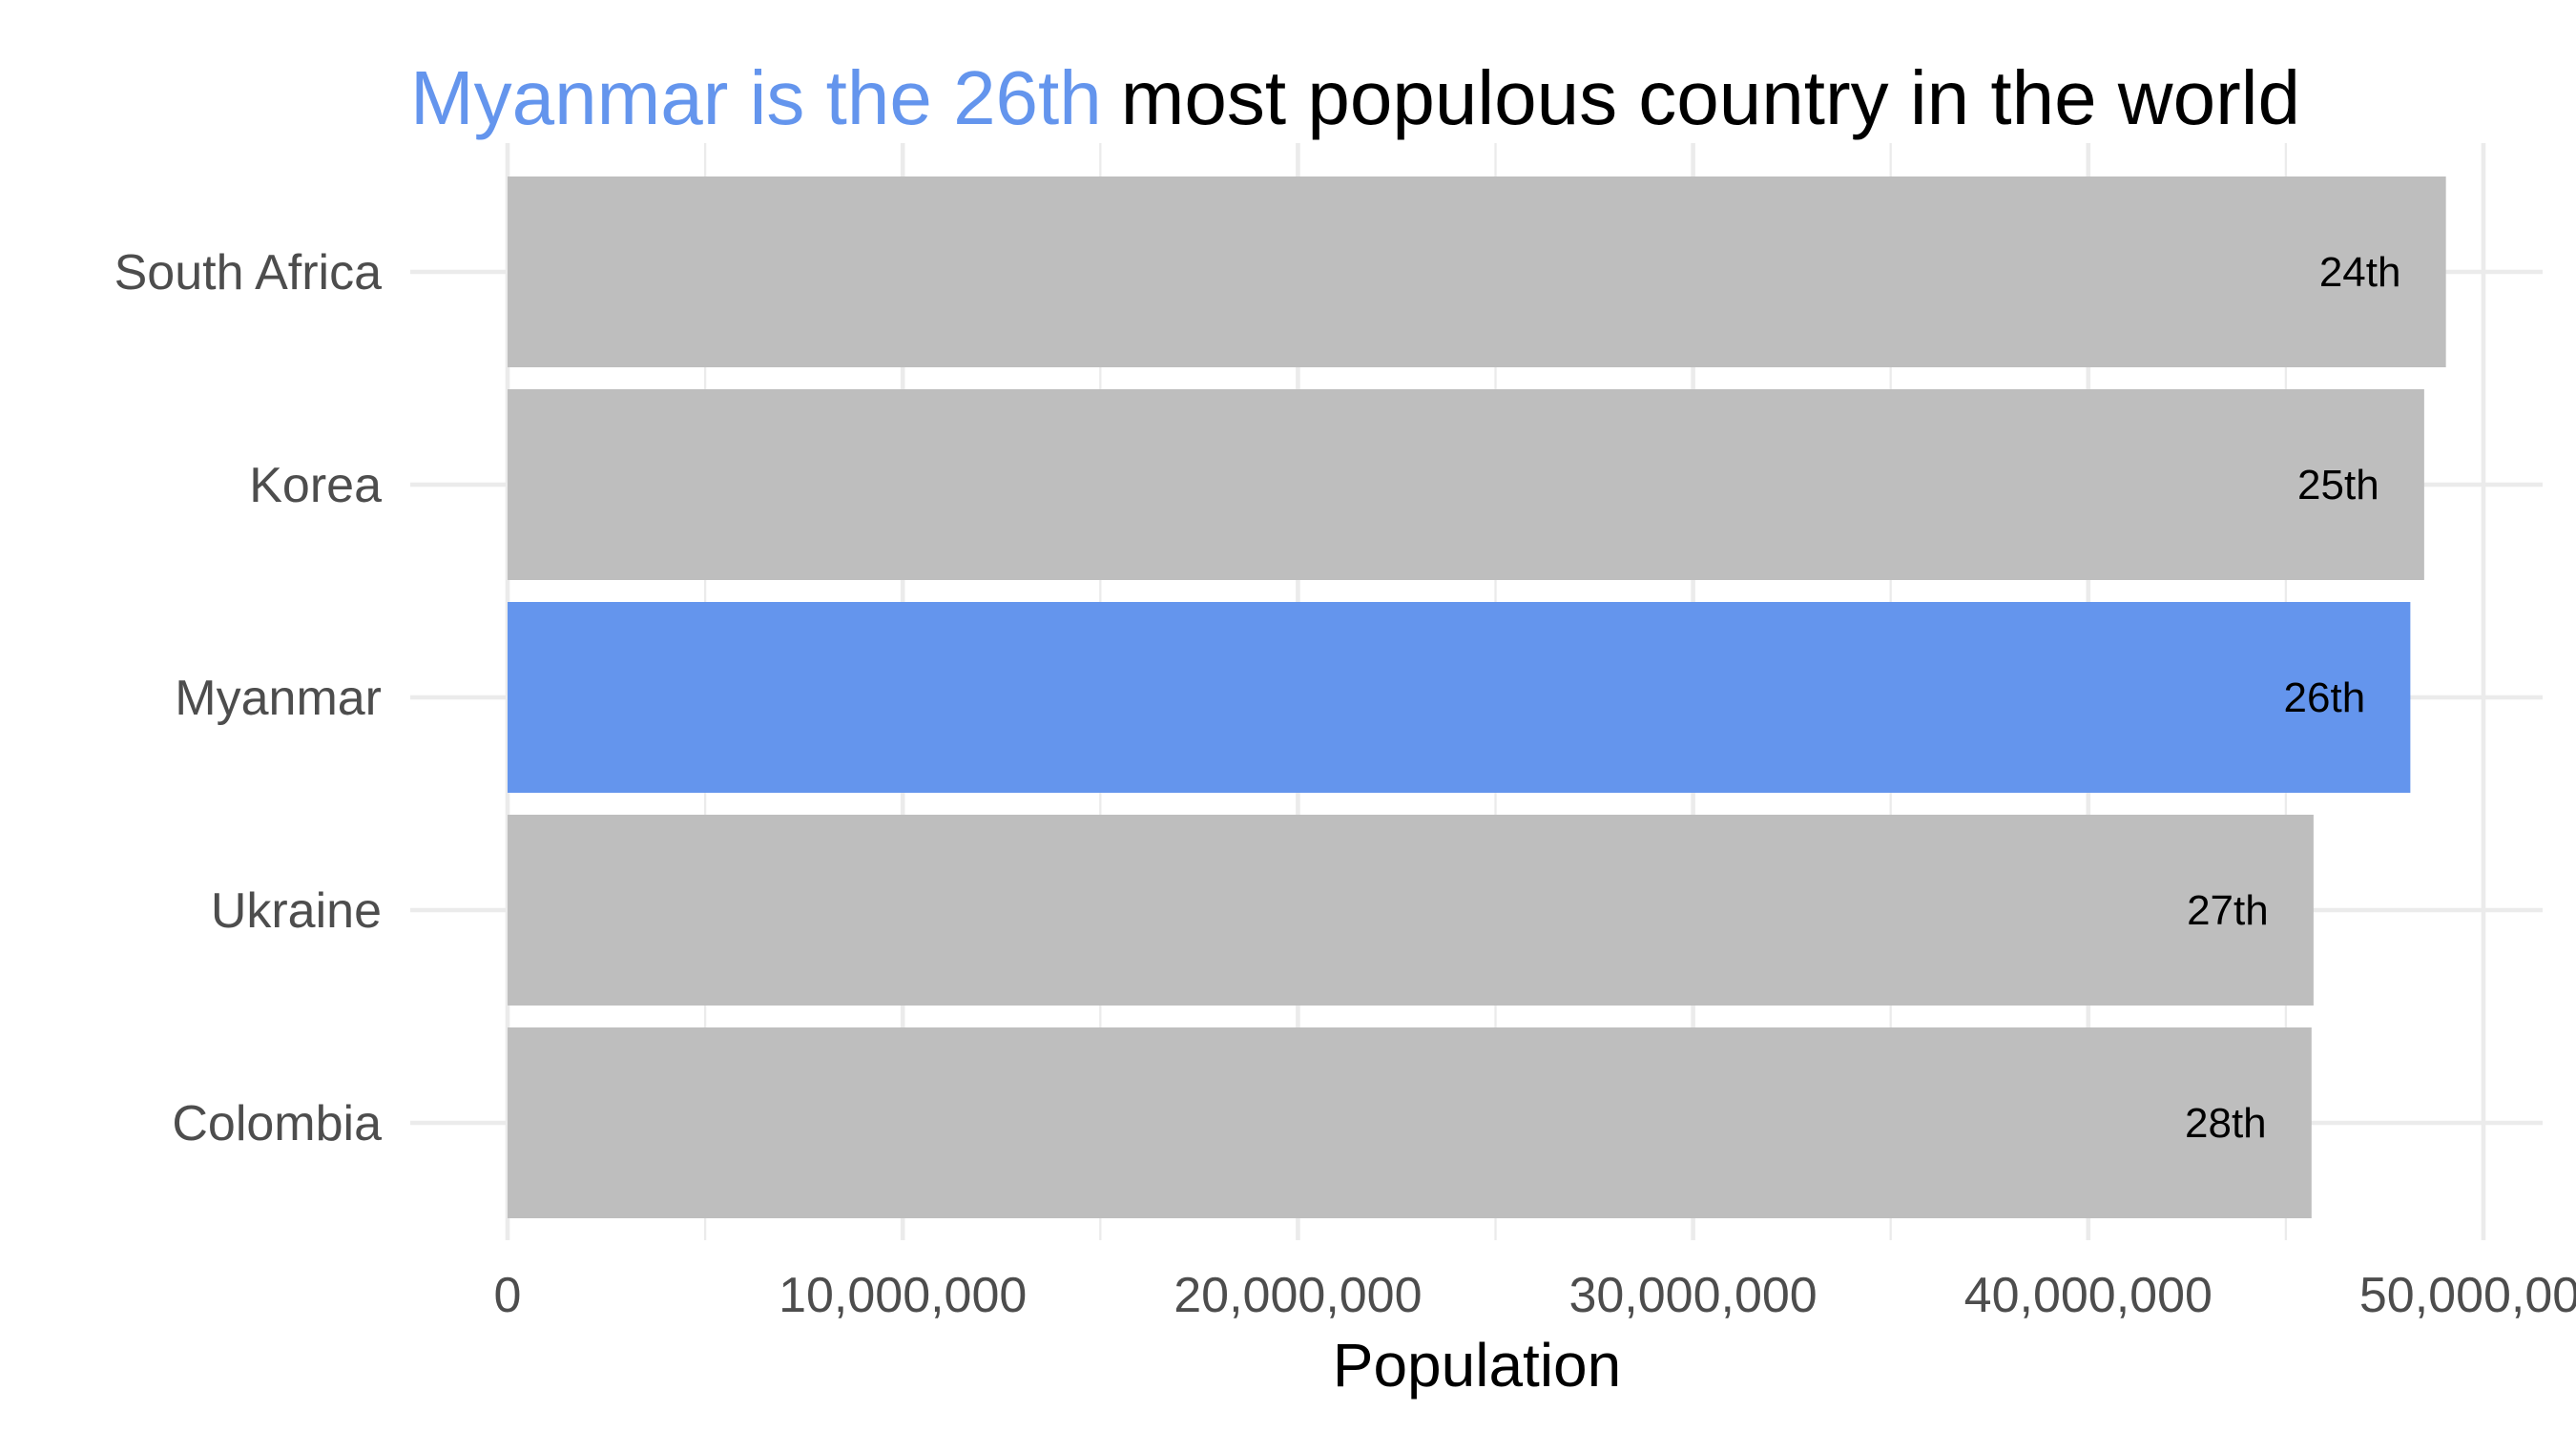  What do you see at coordinates (1466, 484) in the screenshot?
I see `bar-korea` at bounding box center [1466, 484].